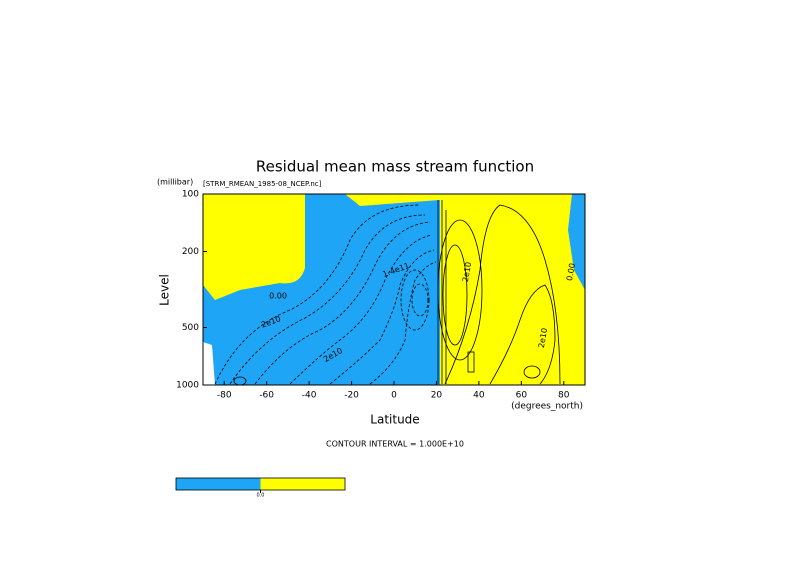  Describe the element at coordinates (190, 328) in the screenshot. I see `y-tick-label: 500` at that location.